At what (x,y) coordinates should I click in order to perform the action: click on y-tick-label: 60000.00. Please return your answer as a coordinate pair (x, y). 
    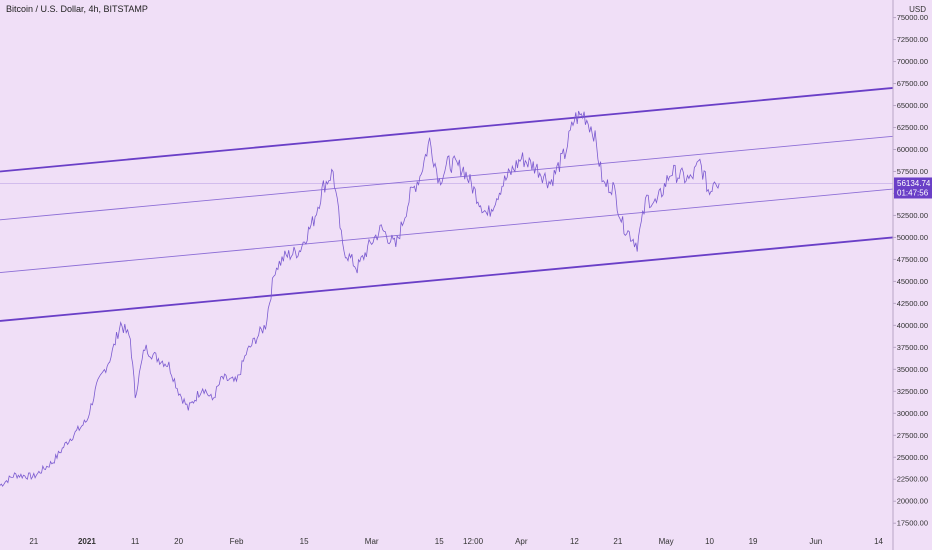
    Looking at the image, I should click on (912, 149).